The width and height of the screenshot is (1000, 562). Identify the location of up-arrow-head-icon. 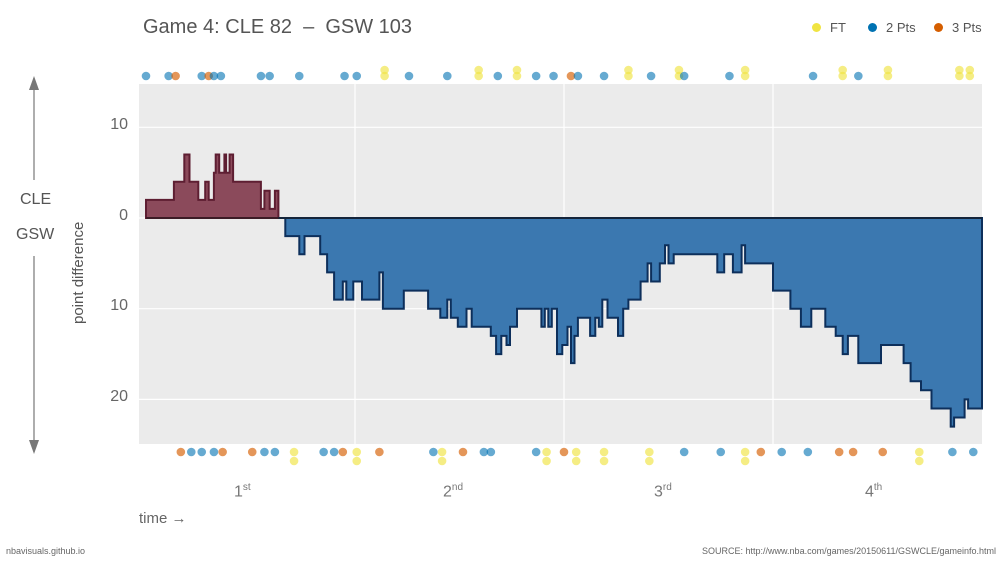
(34, 83).